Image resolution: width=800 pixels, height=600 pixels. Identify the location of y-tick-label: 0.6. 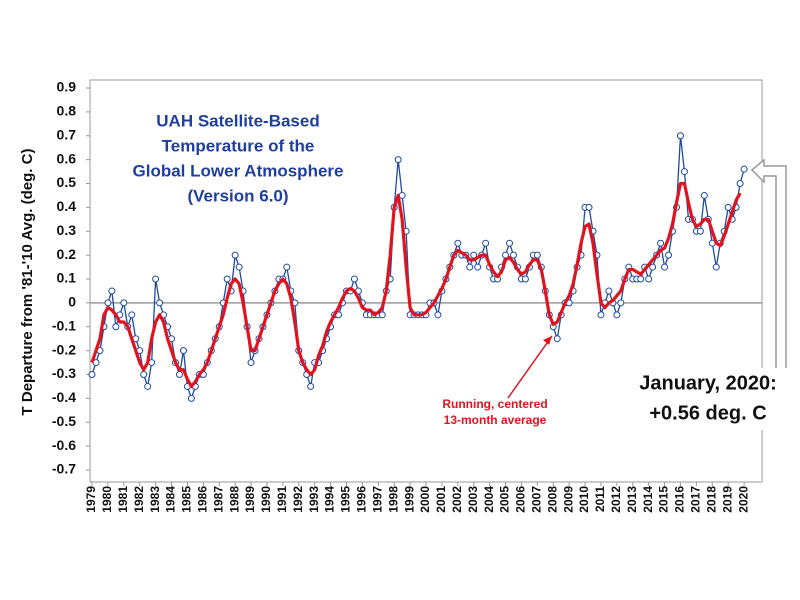
(67, 158).